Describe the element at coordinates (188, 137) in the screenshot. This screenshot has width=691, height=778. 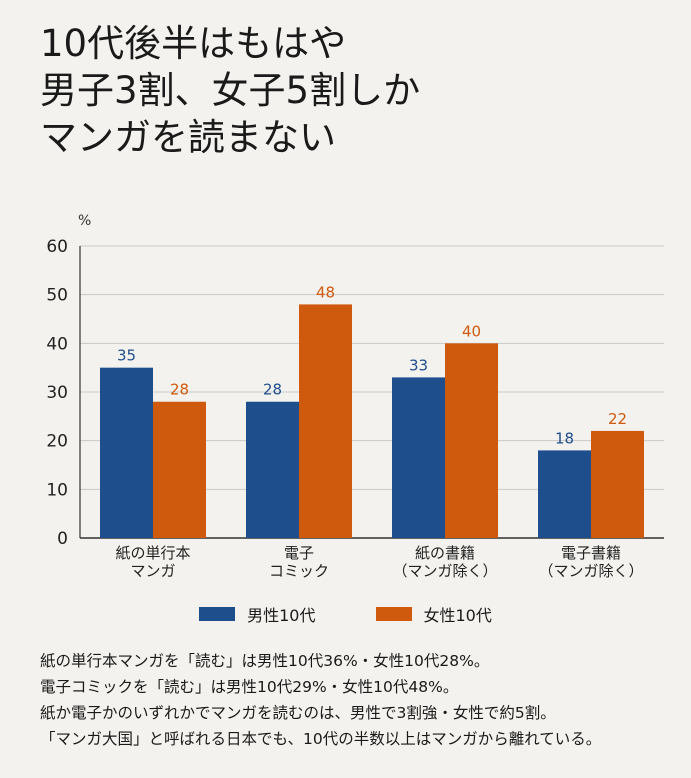
I see `title-line-3: マンガを読まない` at that location.